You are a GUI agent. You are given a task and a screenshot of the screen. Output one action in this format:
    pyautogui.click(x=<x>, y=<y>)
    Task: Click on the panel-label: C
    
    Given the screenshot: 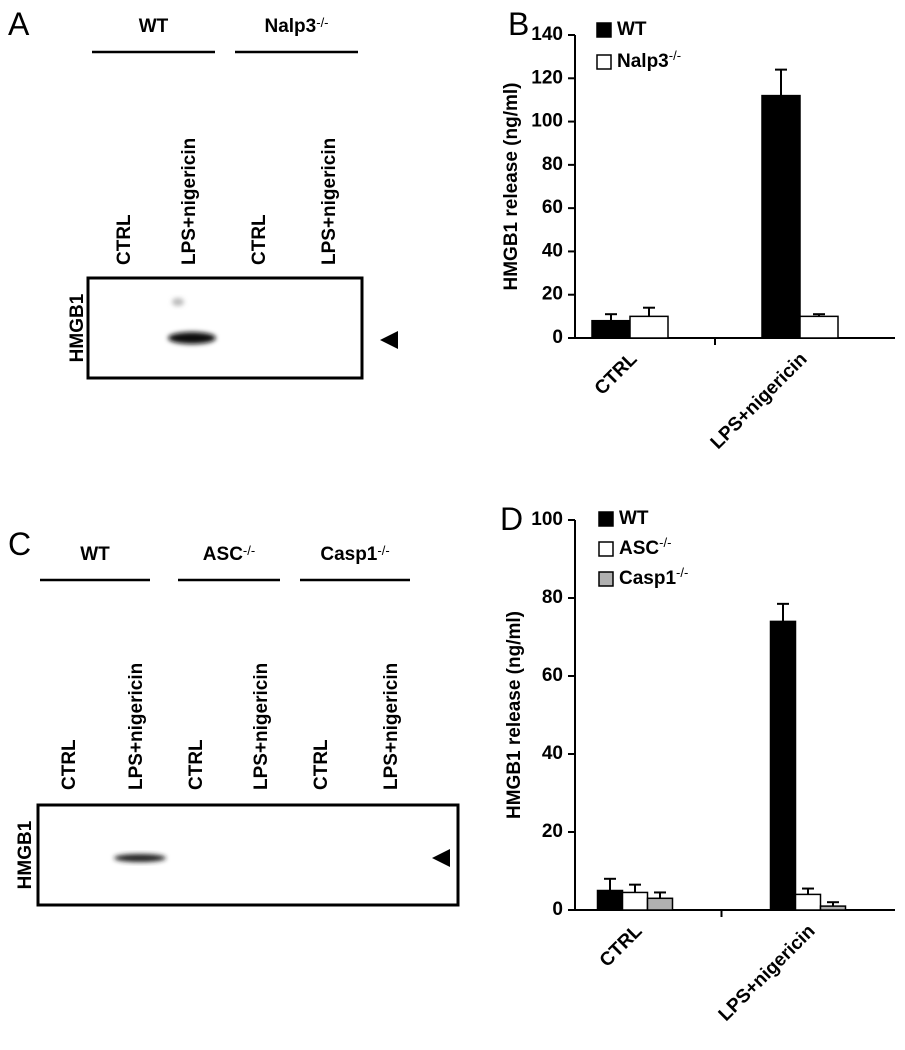 What is the action you would take?
    pyautogui.click(x=19, y=544)
    